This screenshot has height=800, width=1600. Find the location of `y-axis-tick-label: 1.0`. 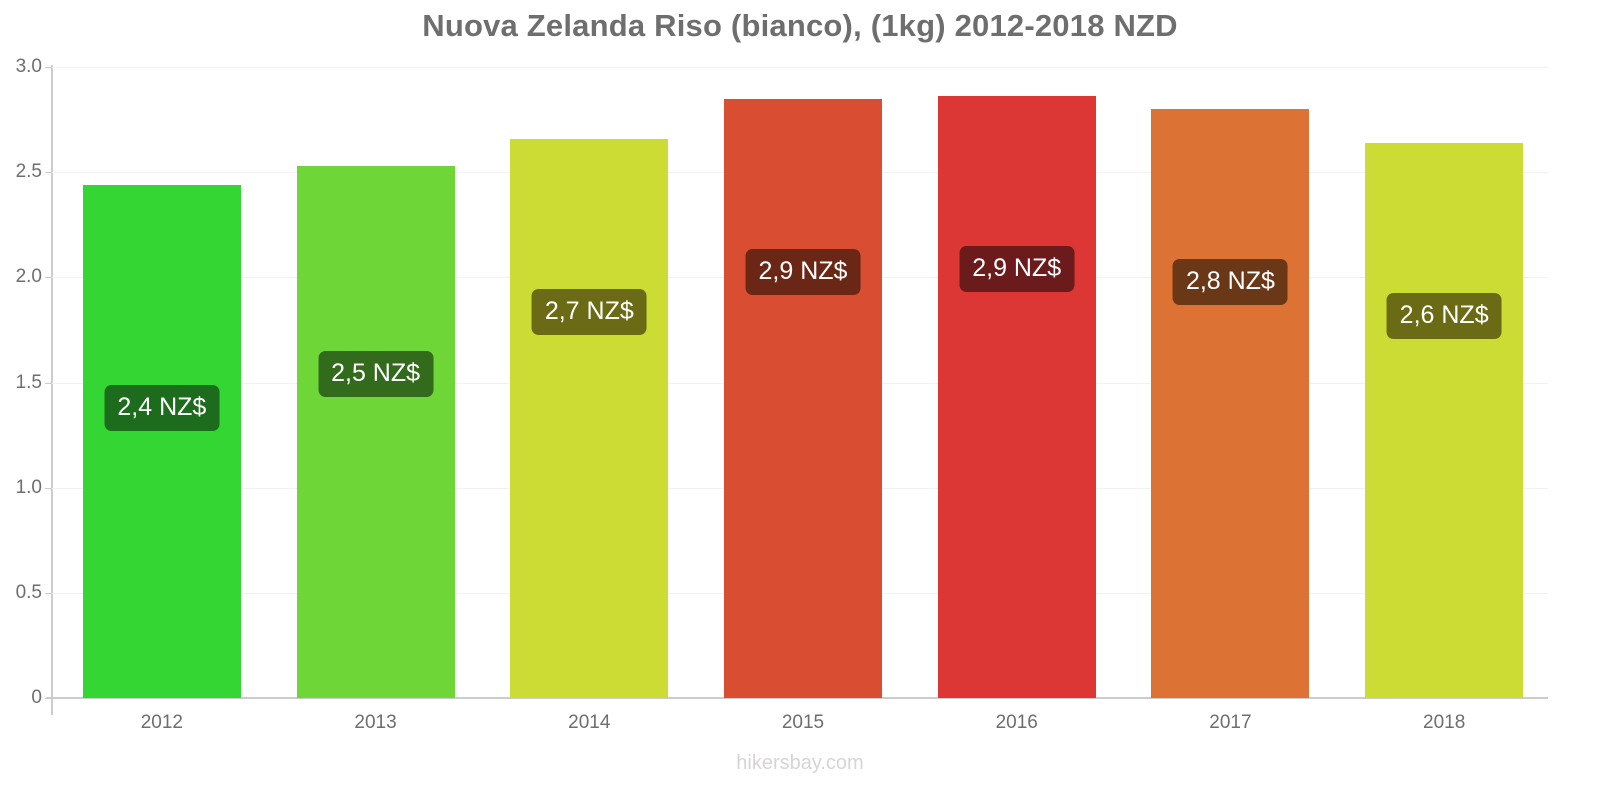

y-axis-tick-label: 1.0 is located at coordinates (28, 487).